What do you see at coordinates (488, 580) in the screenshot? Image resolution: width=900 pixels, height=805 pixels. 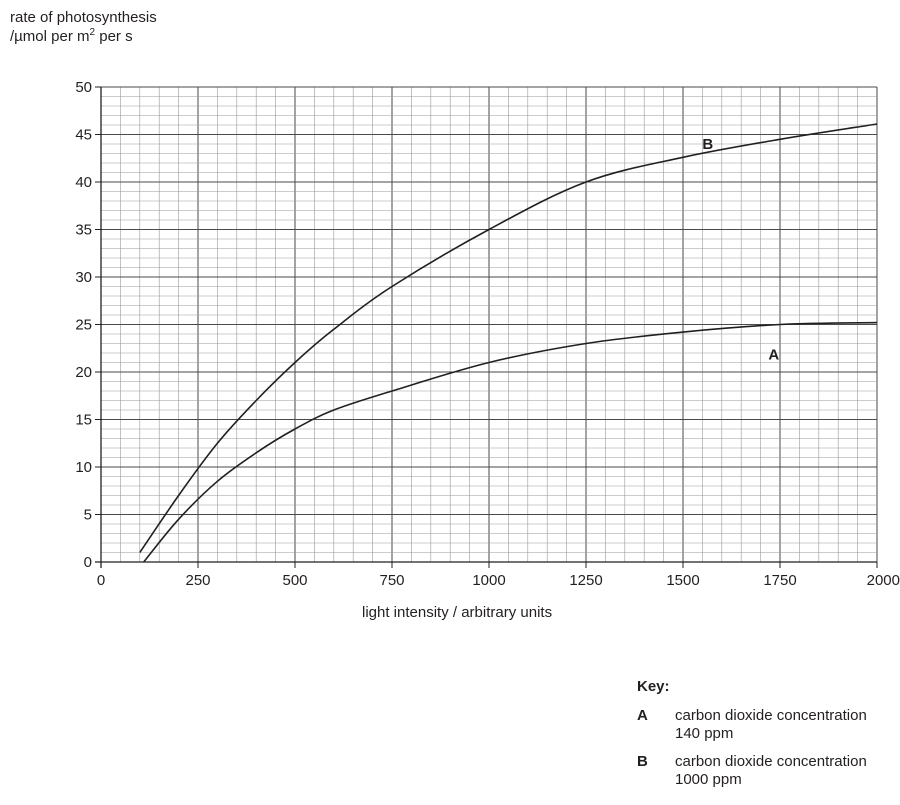 I see `x-tick-label: 1000` at bounding box center [488, 580].